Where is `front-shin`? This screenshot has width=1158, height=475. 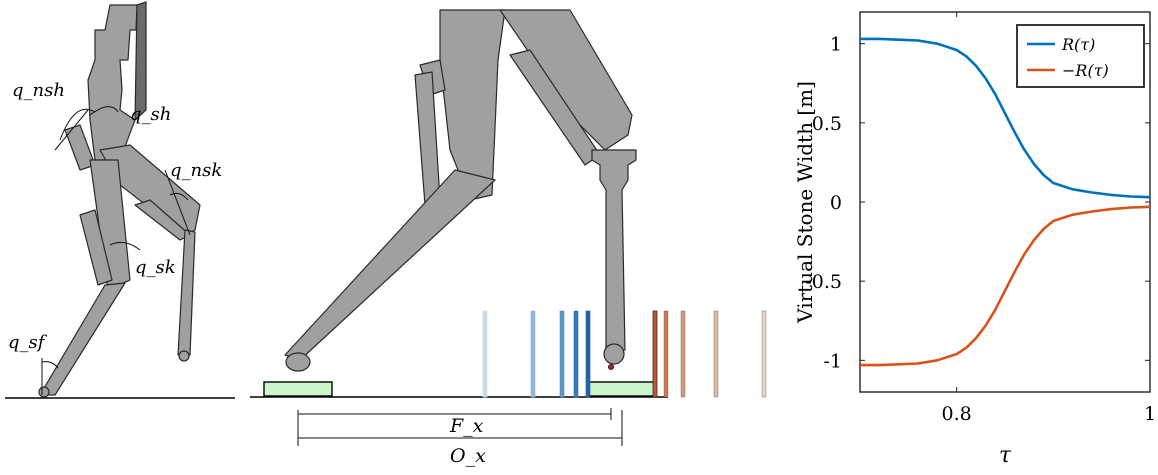
front-shin is located at coordinates (614, 250).